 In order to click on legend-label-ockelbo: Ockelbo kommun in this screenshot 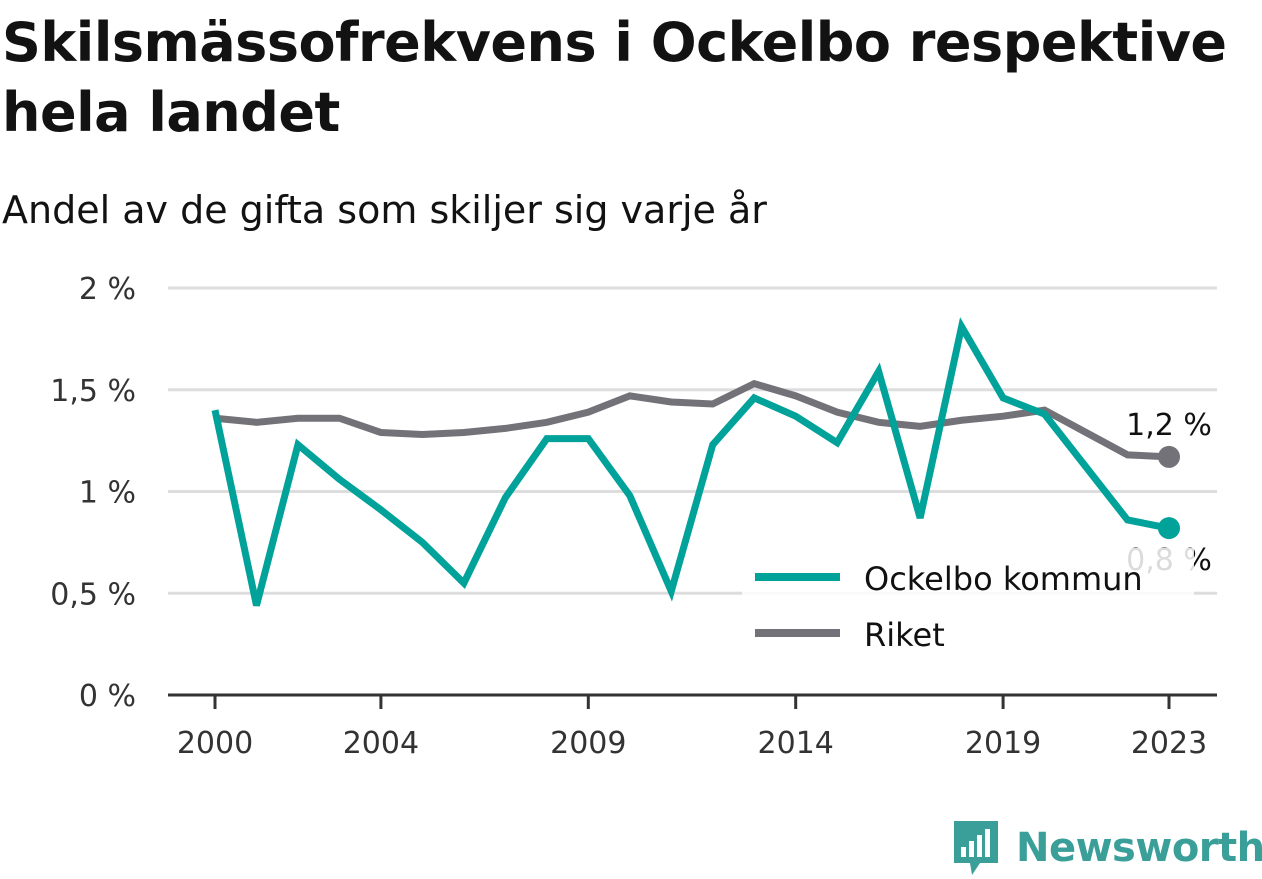, I will do `click(1003, 579)`.